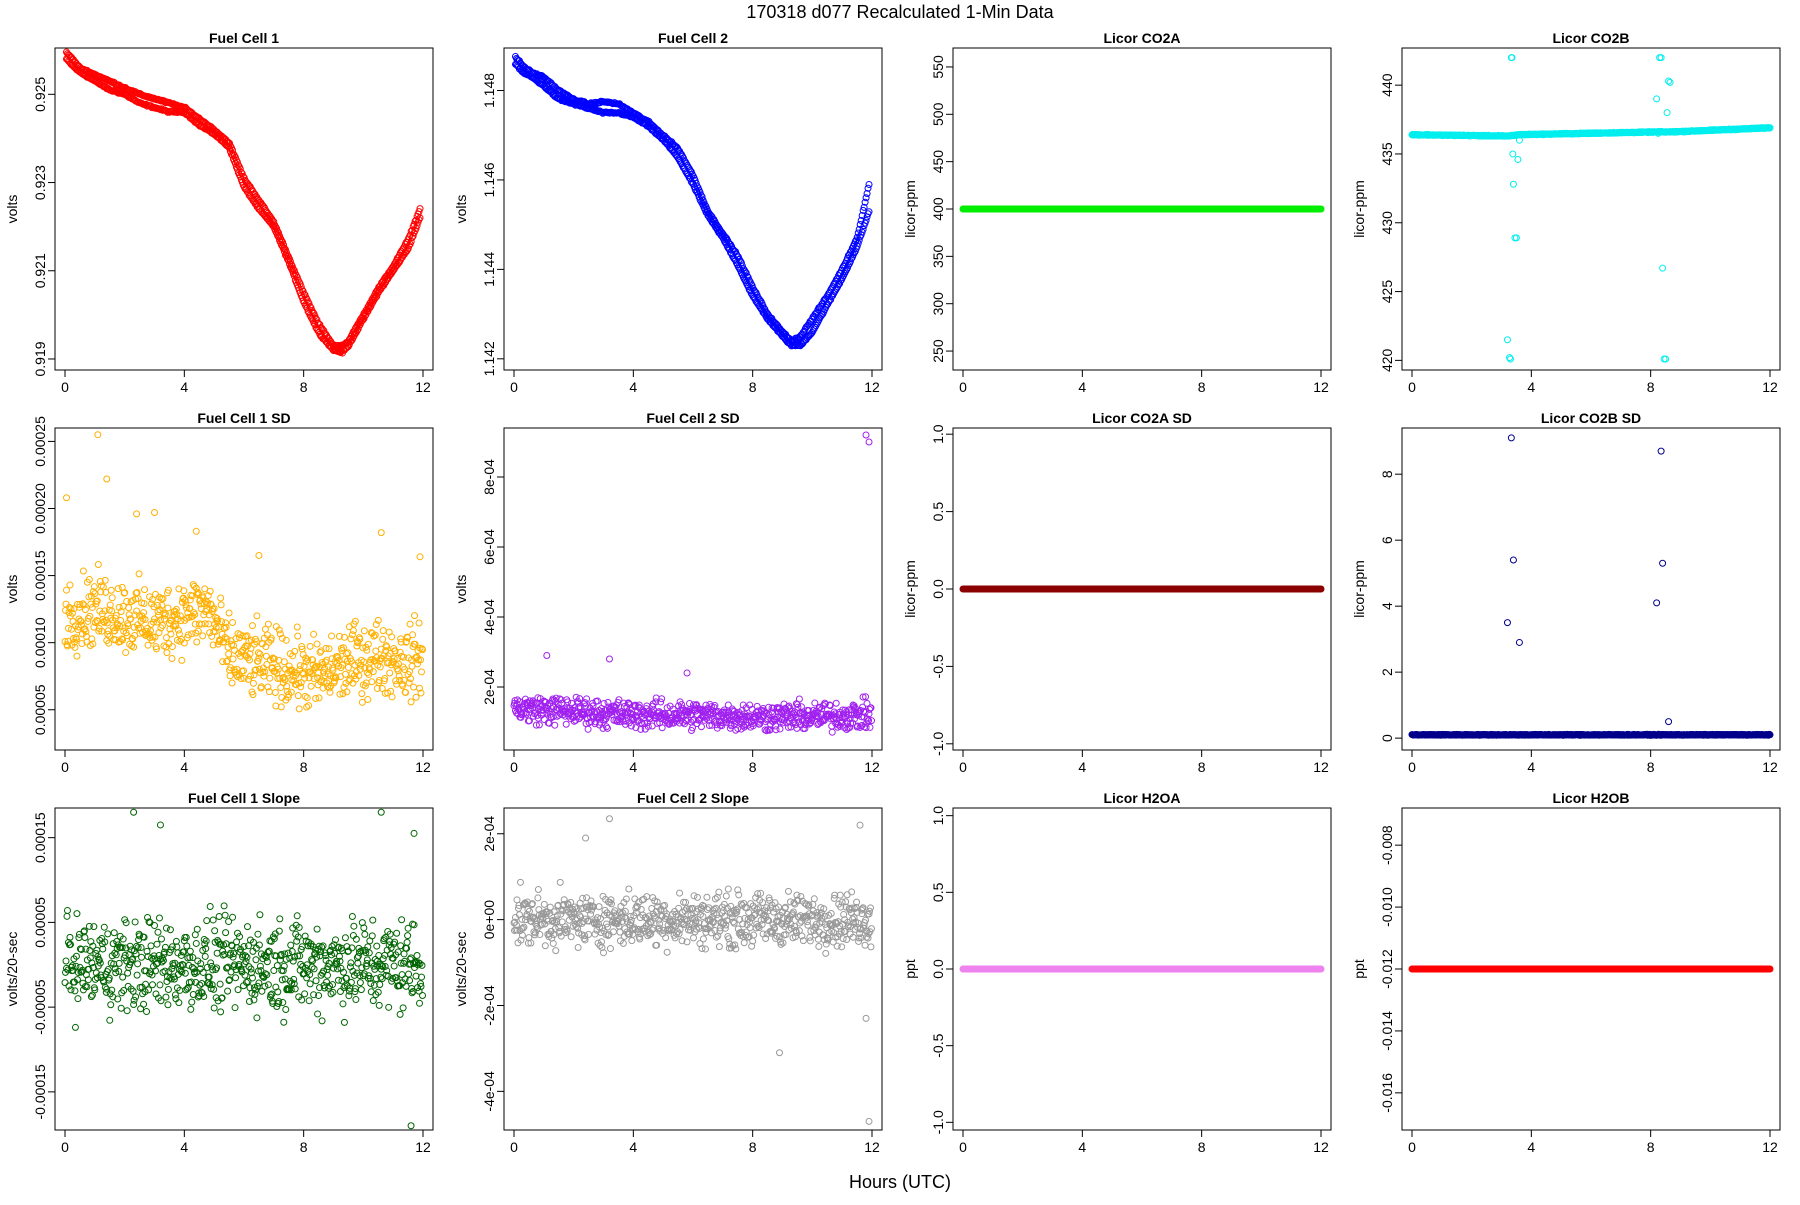 This screenshot has height=1205, width=1800. Describe the element at coordinates (40, 922) in the screenshot. I see `y-tick-label: 0.00005` at that location.